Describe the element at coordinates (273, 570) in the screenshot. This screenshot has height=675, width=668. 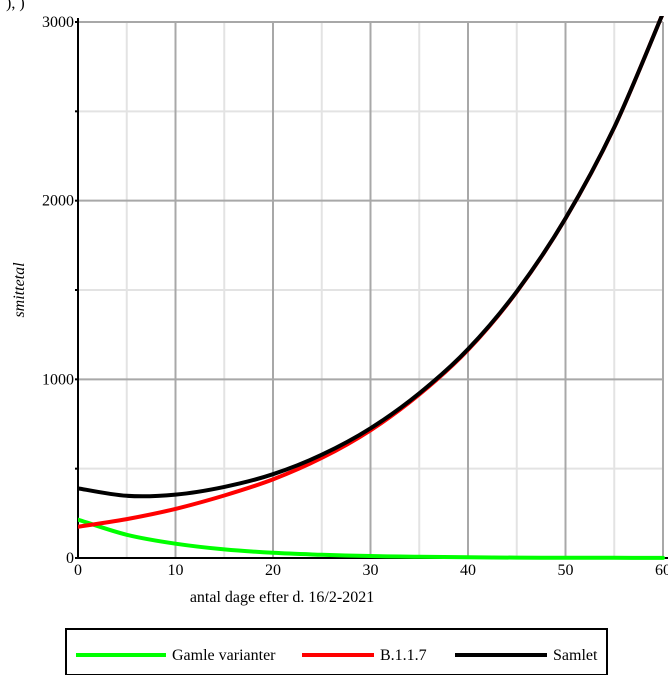
I see `x-tick-label: 20` at that location.